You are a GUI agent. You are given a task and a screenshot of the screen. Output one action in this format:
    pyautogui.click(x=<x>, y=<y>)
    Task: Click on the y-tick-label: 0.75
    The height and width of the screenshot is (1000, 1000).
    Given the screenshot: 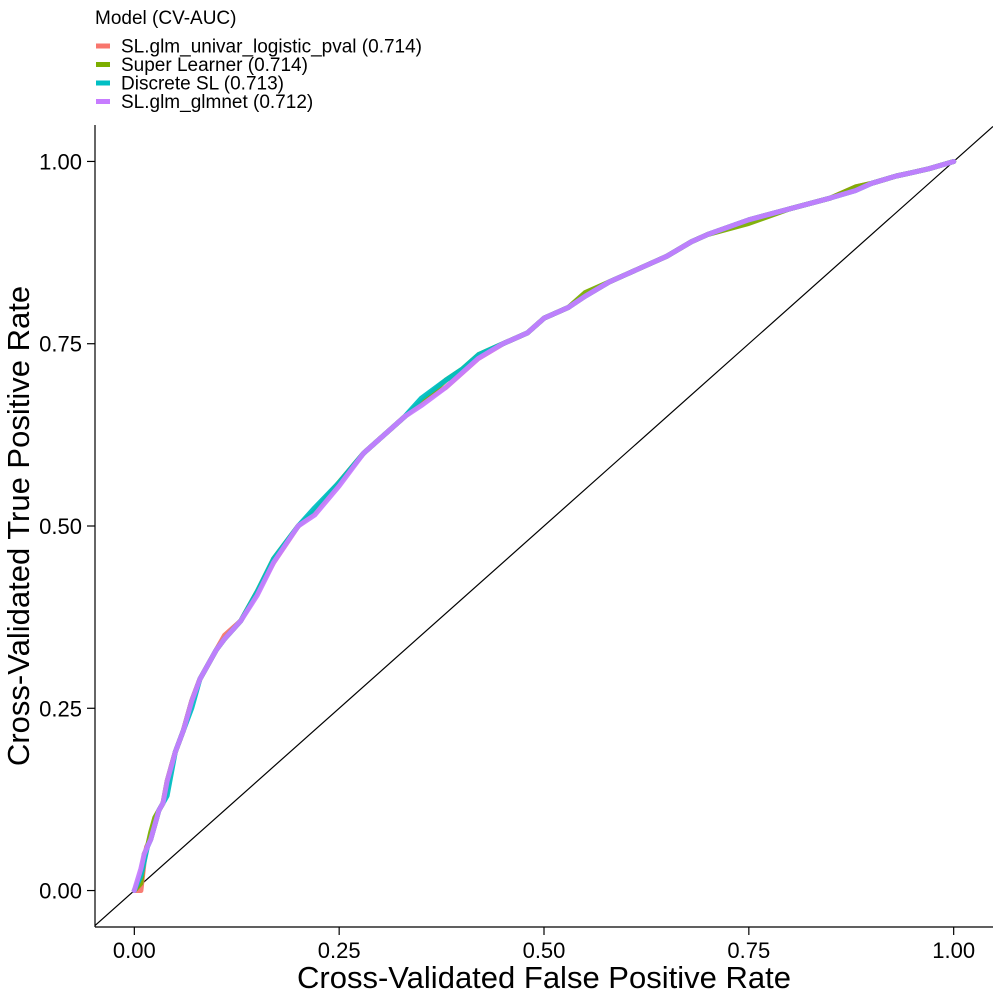 What is the action you would take?
    pyautogui.click(x=60, y=344)
    